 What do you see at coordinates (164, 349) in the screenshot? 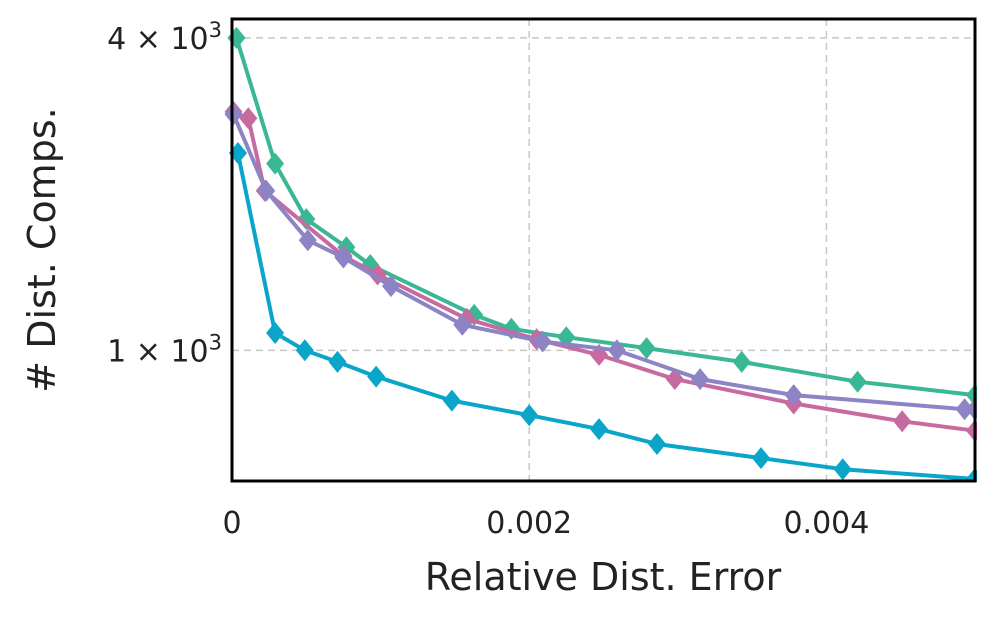
I see `y-tick-label: 1 × 10³` at bounding box center [164, 349].